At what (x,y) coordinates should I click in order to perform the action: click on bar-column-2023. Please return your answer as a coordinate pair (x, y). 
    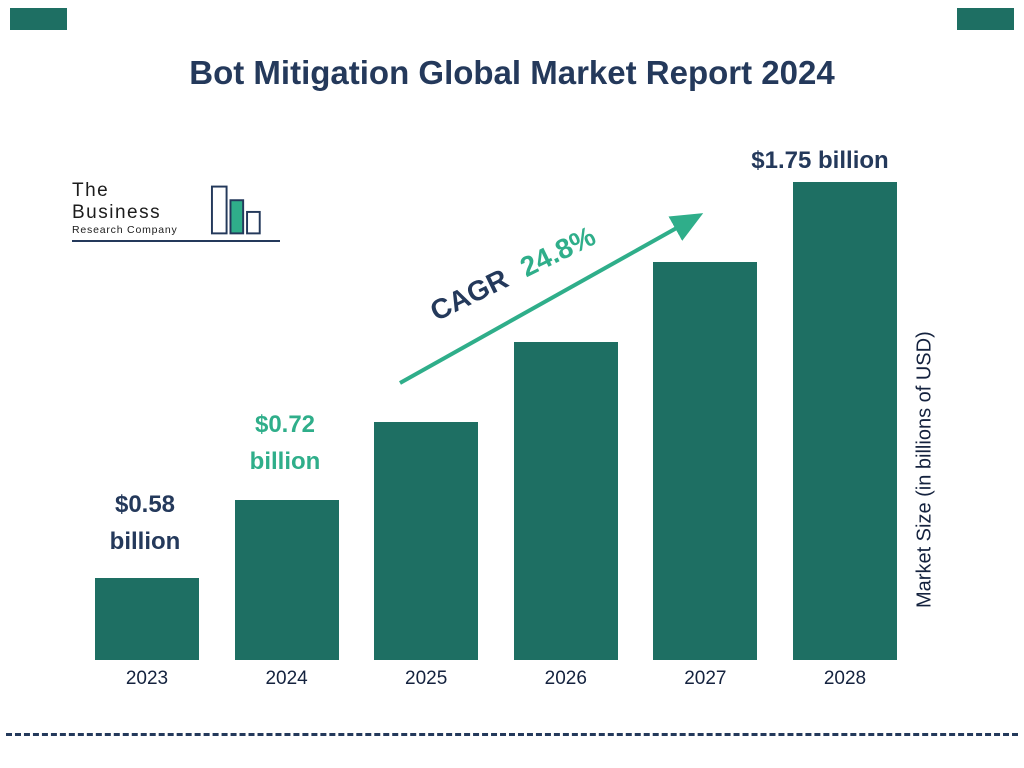
    Looking at the image, I should click on (147, 619).